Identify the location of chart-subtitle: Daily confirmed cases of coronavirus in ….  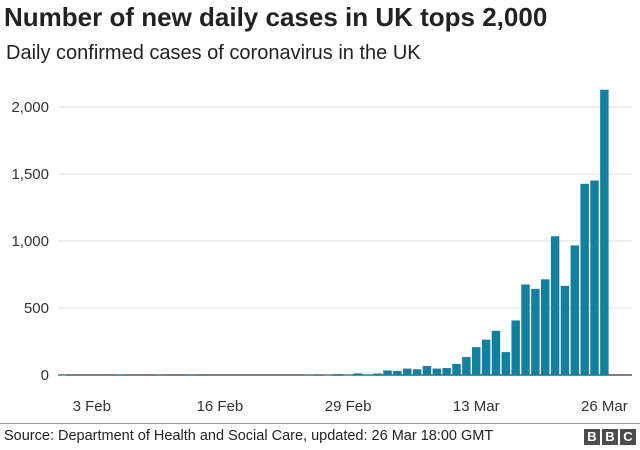
(213, 53).